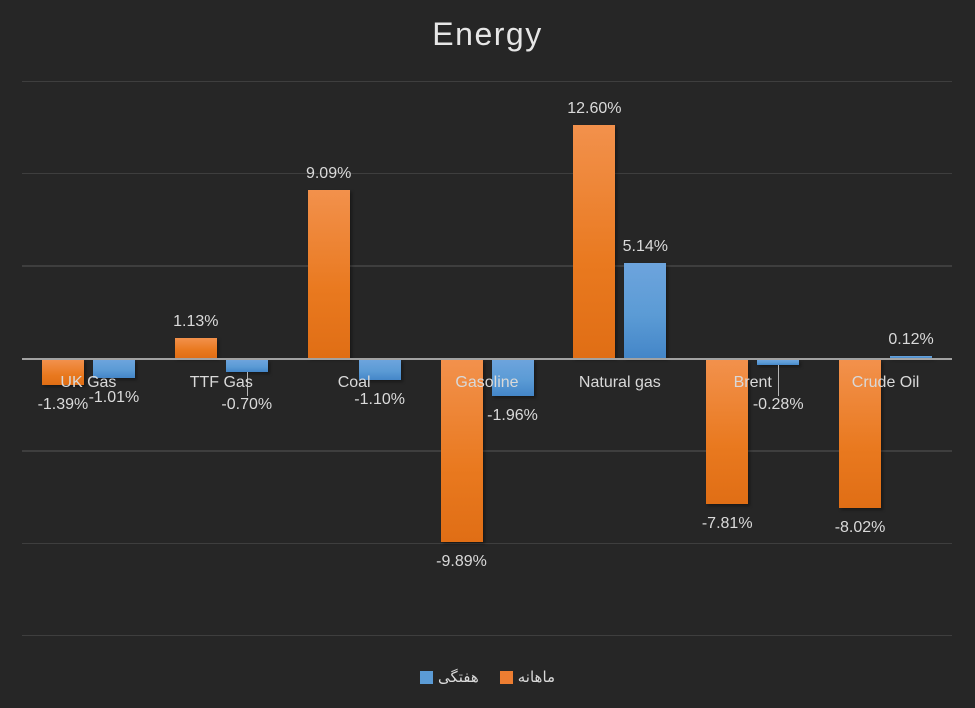 This screenshot has height=708, width=975. Describe the element at coordinates (487, 677) in the screenshot. I see `chart-legend: هفتگی ماهانه` at that location.